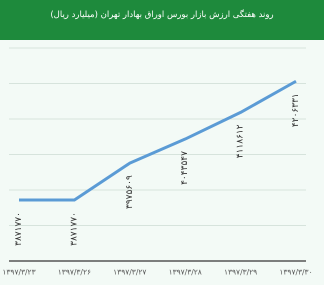 This screenshot has width=324, height=285. What do you see at coordinates (162, 20) in the screenshot?
I see `chart-title: روند هفتگی ارزش بازار بورس اوراق بهادار تهران (میلیارد ریال)` at bounding box center [162, 20].